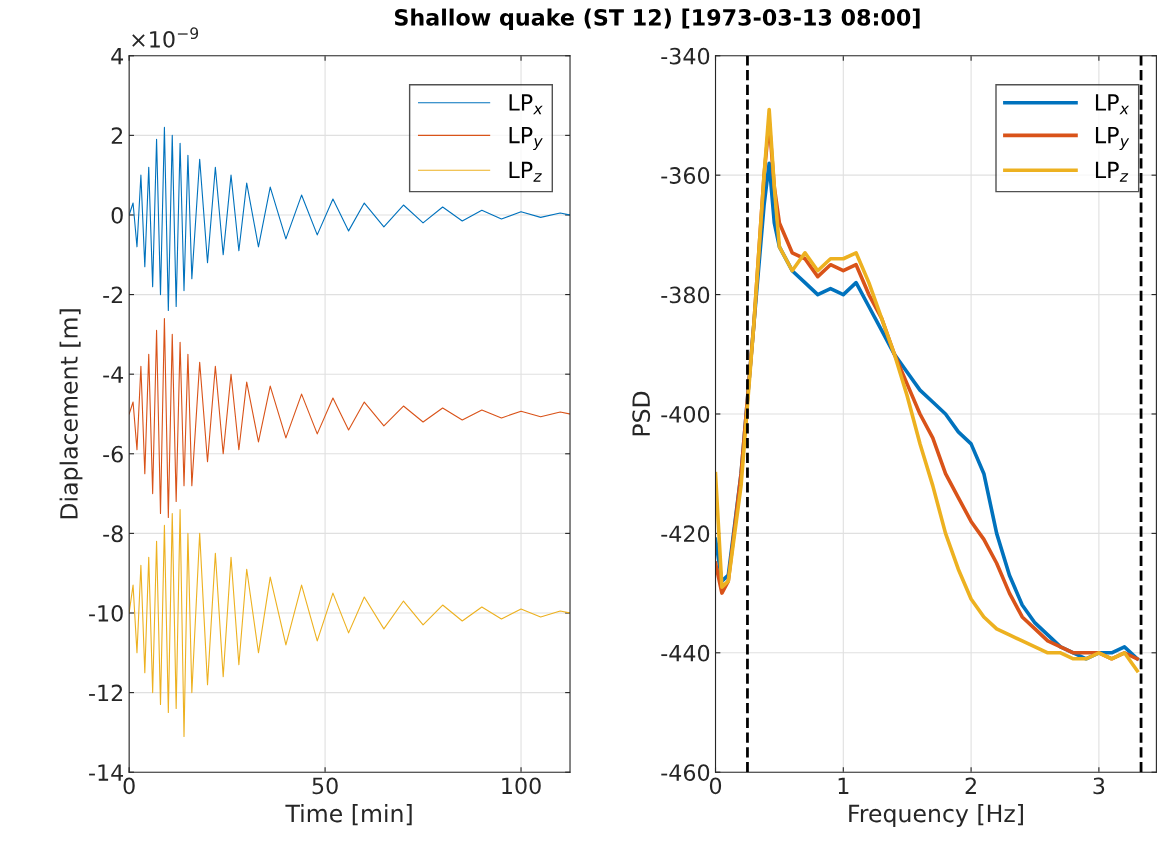 The image size is (1174, 858). What do you see at coordinates (113, 295) in the screenshot?
I see `y-tick-label: -2` at bounding box center [113, 295].